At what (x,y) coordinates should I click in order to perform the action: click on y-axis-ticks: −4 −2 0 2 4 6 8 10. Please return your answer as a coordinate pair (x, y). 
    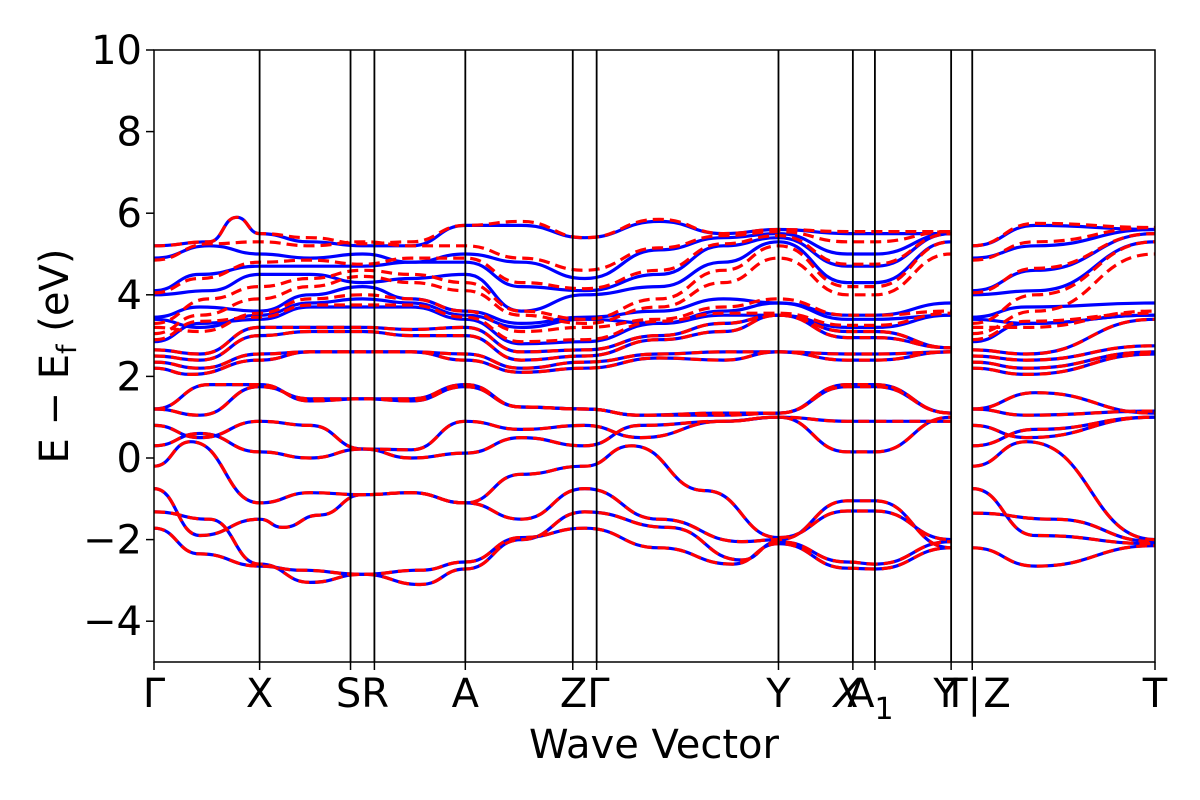
    Looking at the image, I should click on (118, 336).